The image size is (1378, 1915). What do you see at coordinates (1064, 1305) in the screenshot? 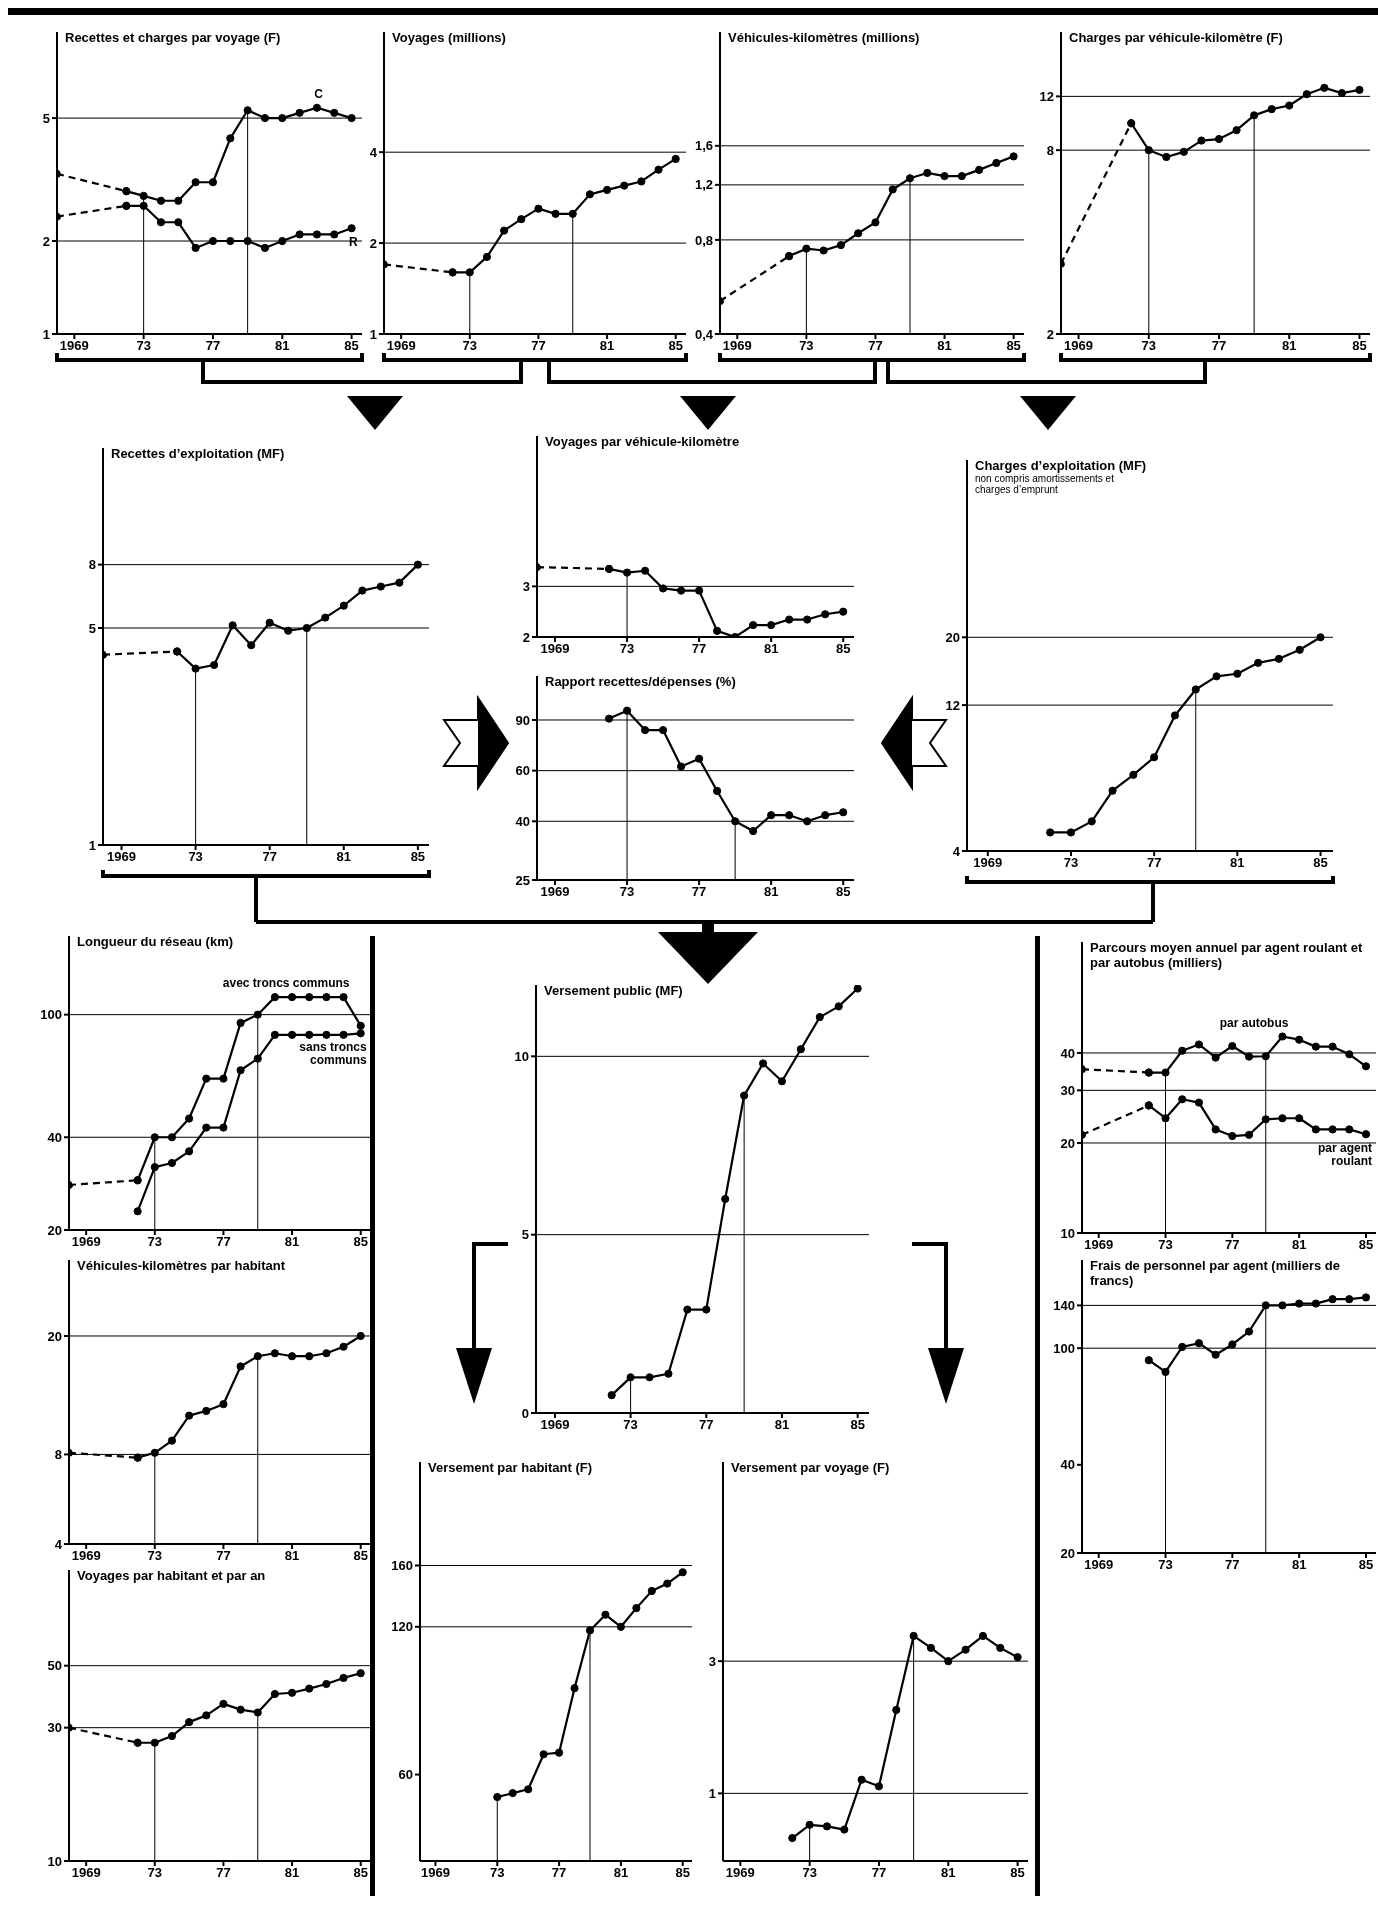
I see `y-tick-label: 140` at bounding box center [1064, 1305].